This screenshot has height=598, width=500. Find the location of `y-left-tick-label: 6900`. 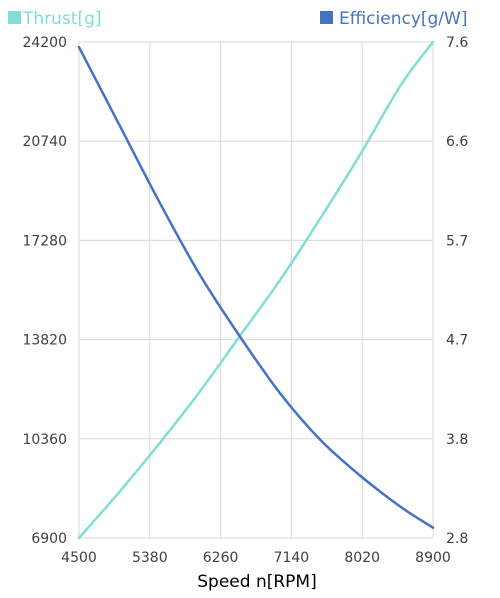

y-left-tick-label: 6900 is located at coordinates (49, 539).